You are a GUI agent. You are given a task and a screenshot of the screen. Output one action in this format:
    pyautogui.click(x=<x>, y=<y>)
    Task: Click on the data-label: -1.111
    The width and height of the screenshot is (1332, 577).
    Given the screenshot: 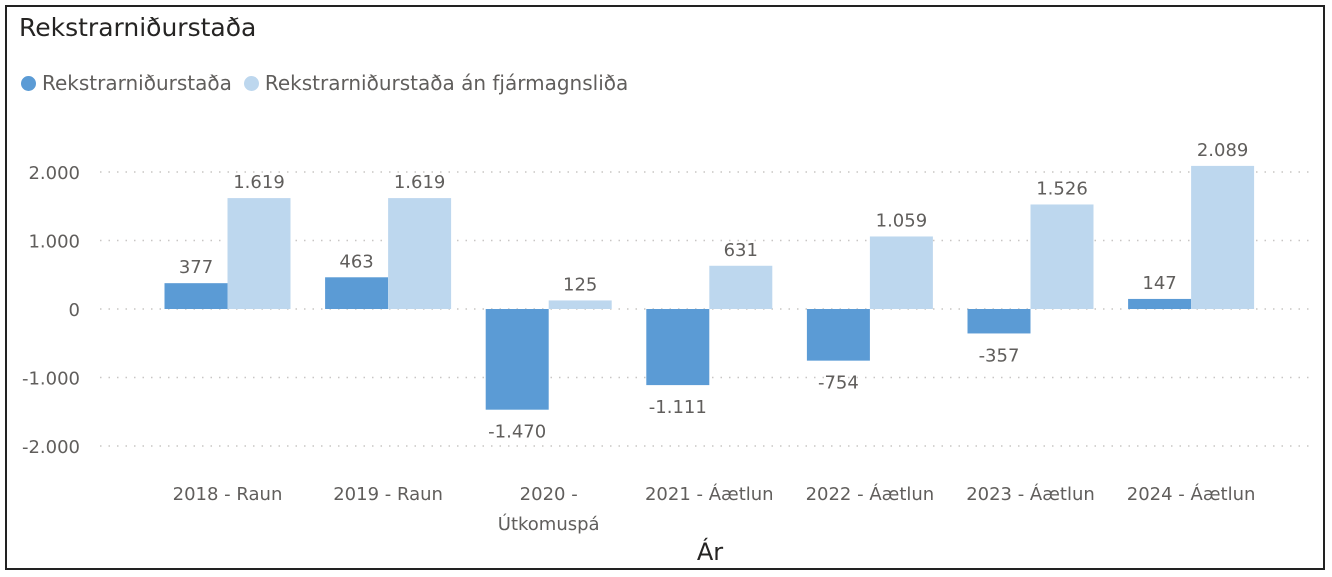 What is the action you would take?
    pyautogui.click(x=678, y=407)
    